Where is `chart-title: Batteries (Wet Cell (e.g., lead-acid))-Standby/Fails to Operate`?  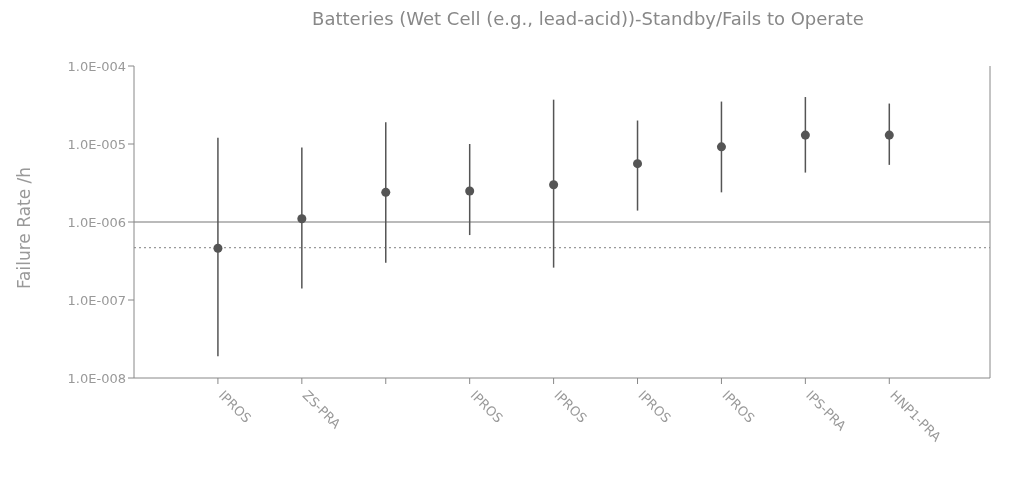
chart-title: Batteries (Wet Cell (e.g., lead-acid))-Standby/Fails to Operate is located at coordinates (588, 18).